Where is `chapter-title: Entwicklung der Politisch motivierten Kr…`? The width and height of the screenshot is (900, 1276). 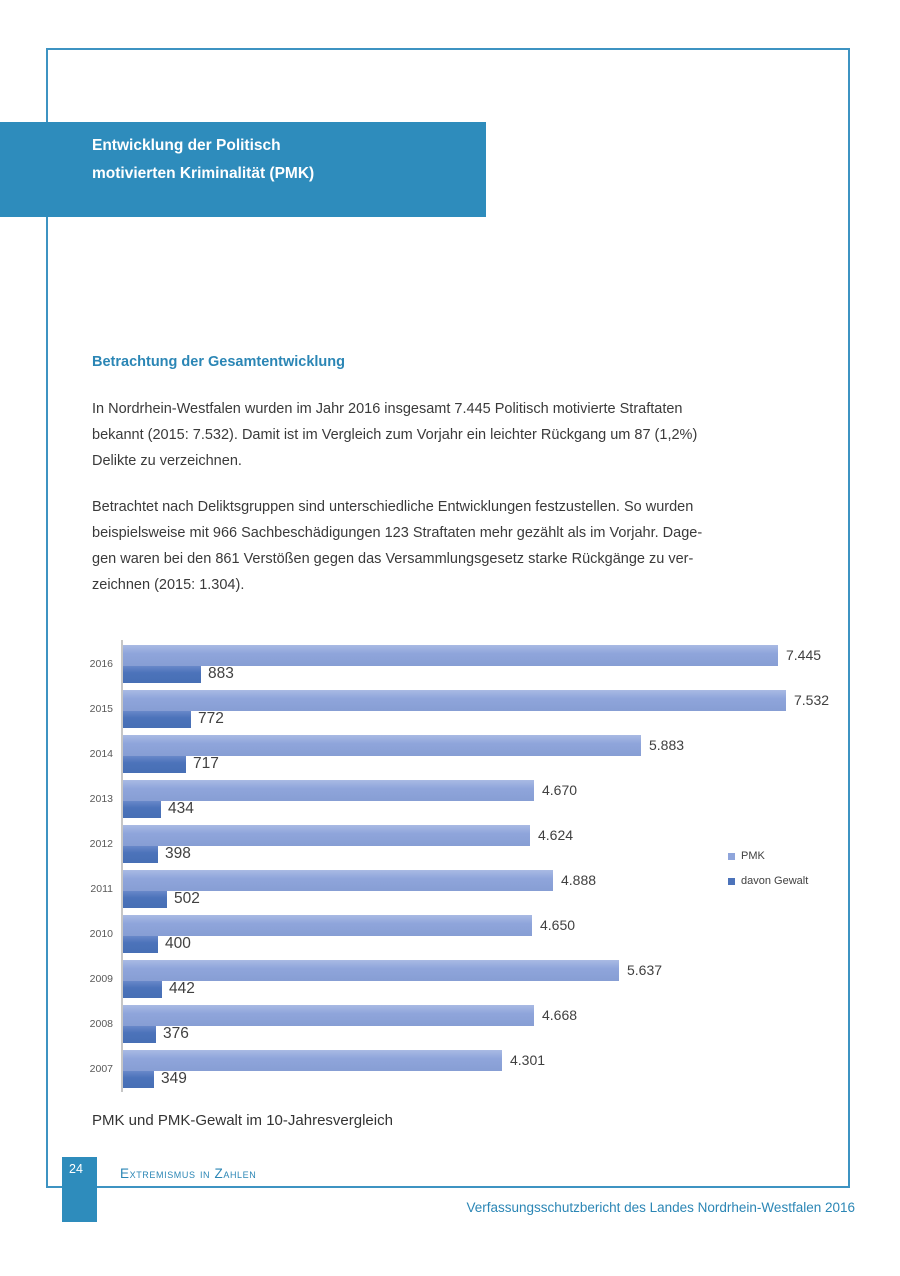 chapter-title: Entwicklung der Politisch motivierten Kr… is located at coordinates (203, 159).